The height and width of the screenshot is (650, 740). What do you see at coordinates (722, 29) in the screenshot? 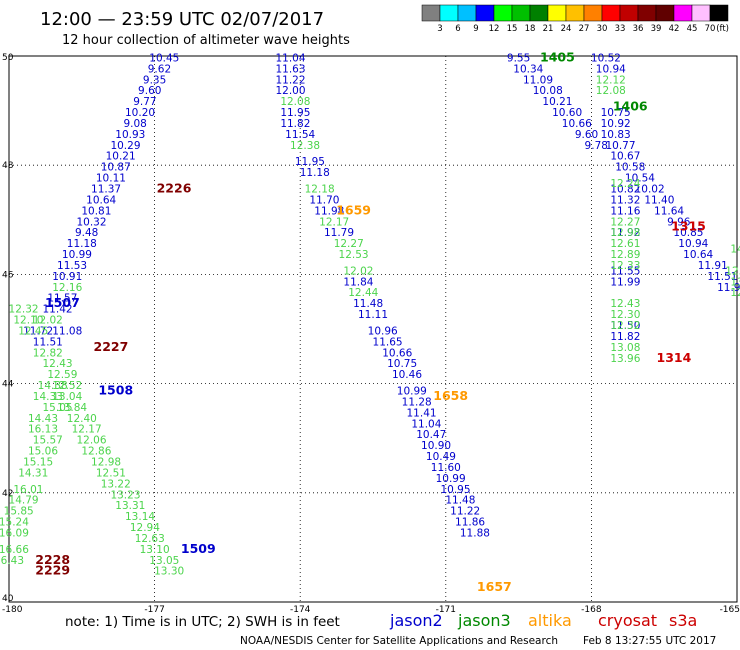
I see `color-scale-unit: (ft)` at bounding box center [722, 29].